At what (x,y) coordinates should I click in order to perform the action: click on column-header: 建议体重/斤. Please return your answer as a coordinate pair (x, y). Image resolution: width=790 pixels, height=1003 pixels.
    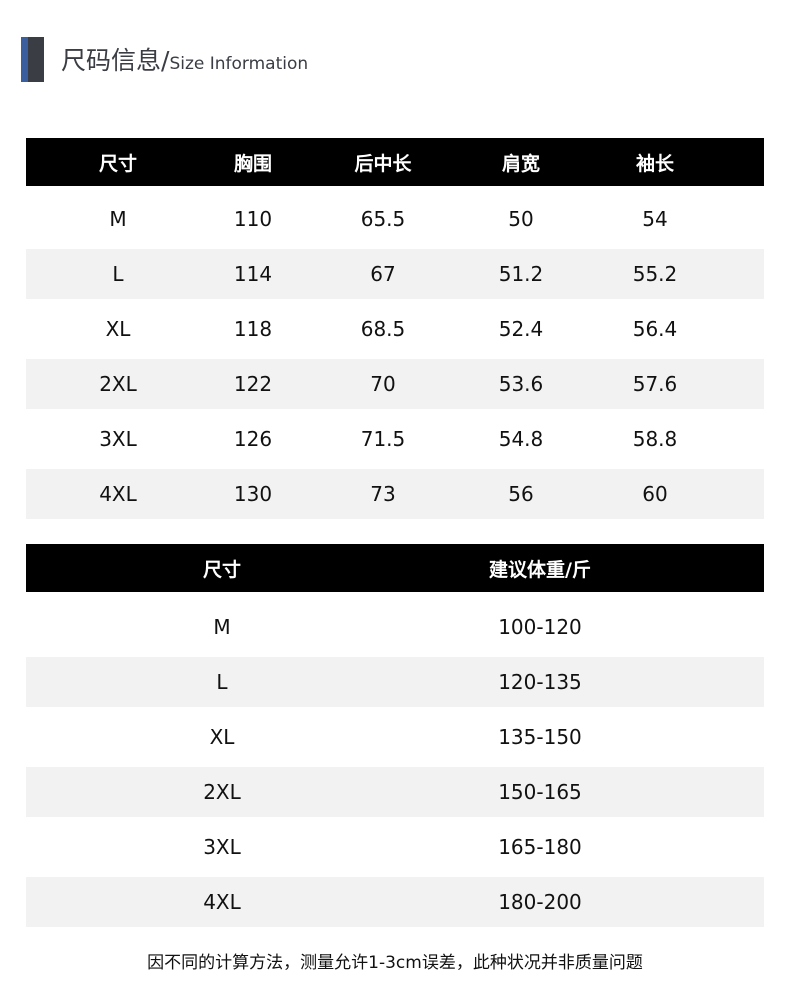
    Looking at the image, I should click on (540, 569).